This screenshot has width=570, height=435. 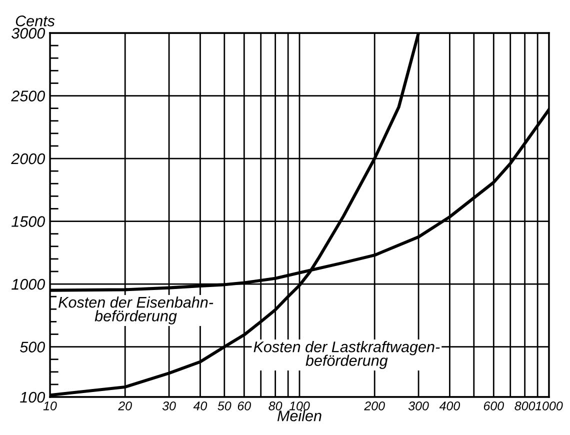 I want to click on x-tick-label: 300, so click(x=418, y=405).